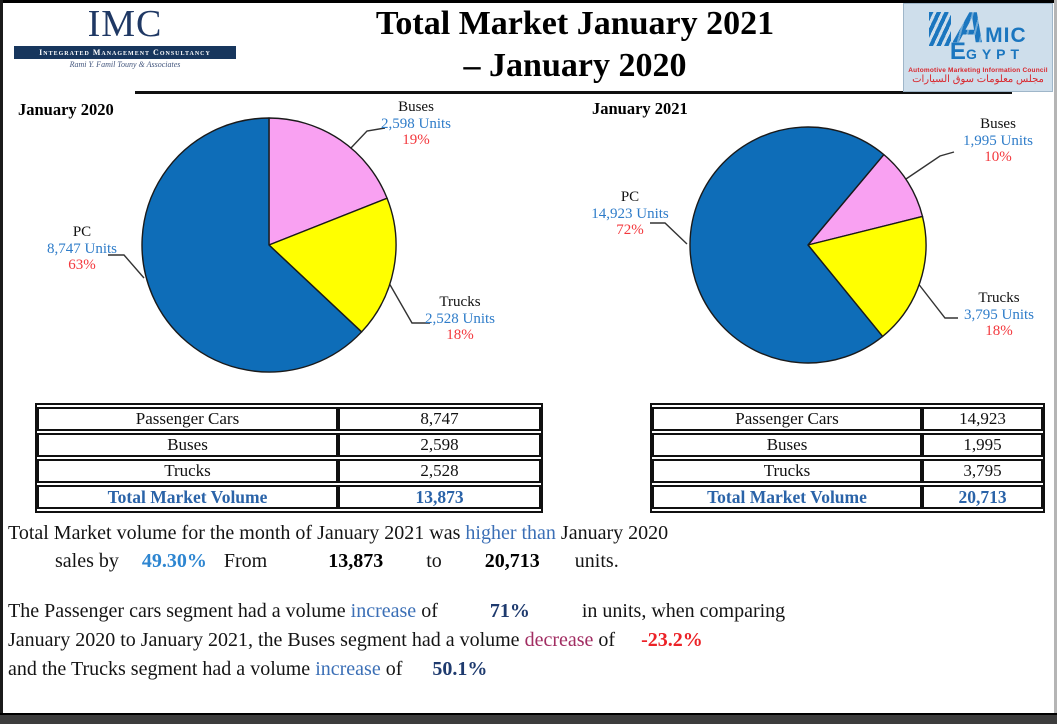 This screenshot has width=1057, height=724. I want to click on p2-buses-pct: -23.2%, so click(672, 640).